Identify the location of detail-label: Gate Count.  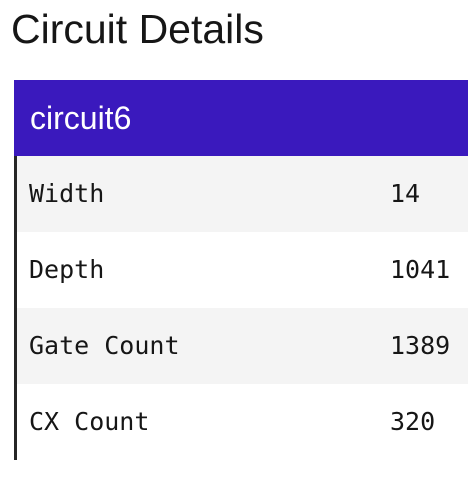
(104, 345).